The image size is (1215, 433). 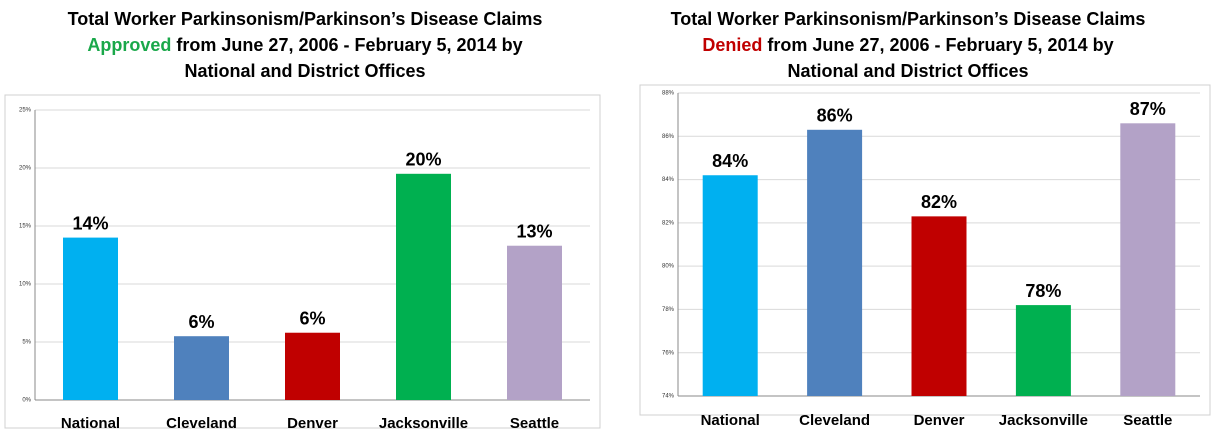 I want to click on value-label: 86%, so click(x=835, y=116).